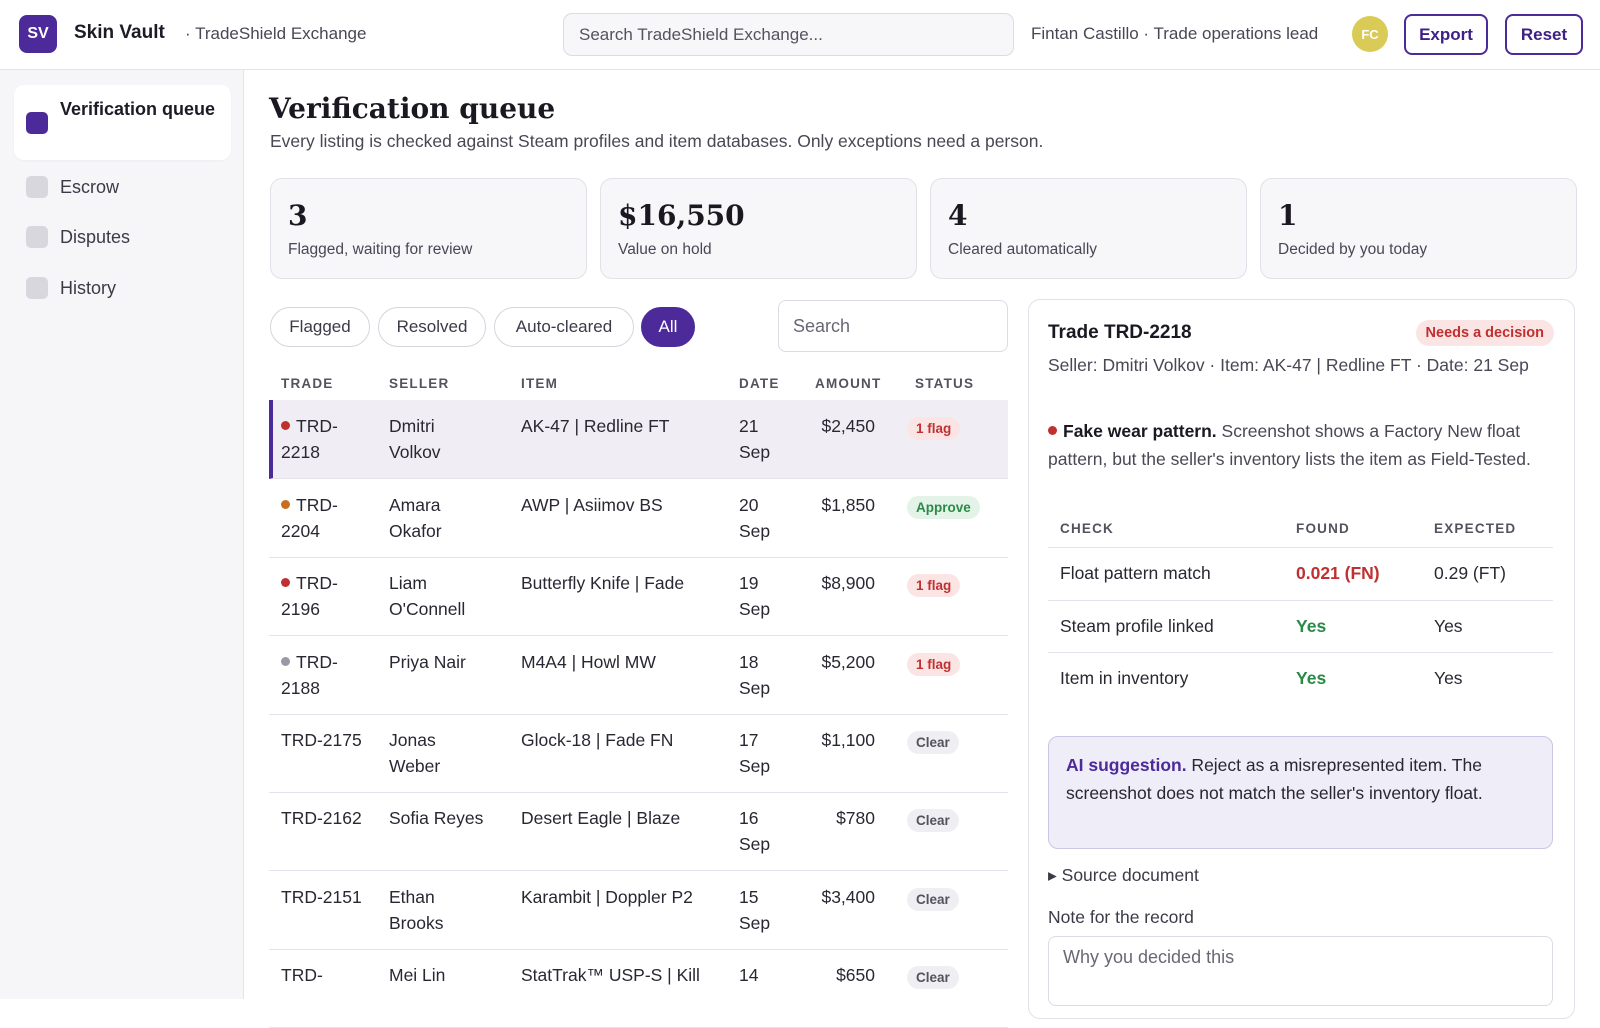 This screenshot has height=1028, width=1600. Describe the element at coordinates (755, 675) in the screenshot. I see `trade-date: 18 Sep` at that location.